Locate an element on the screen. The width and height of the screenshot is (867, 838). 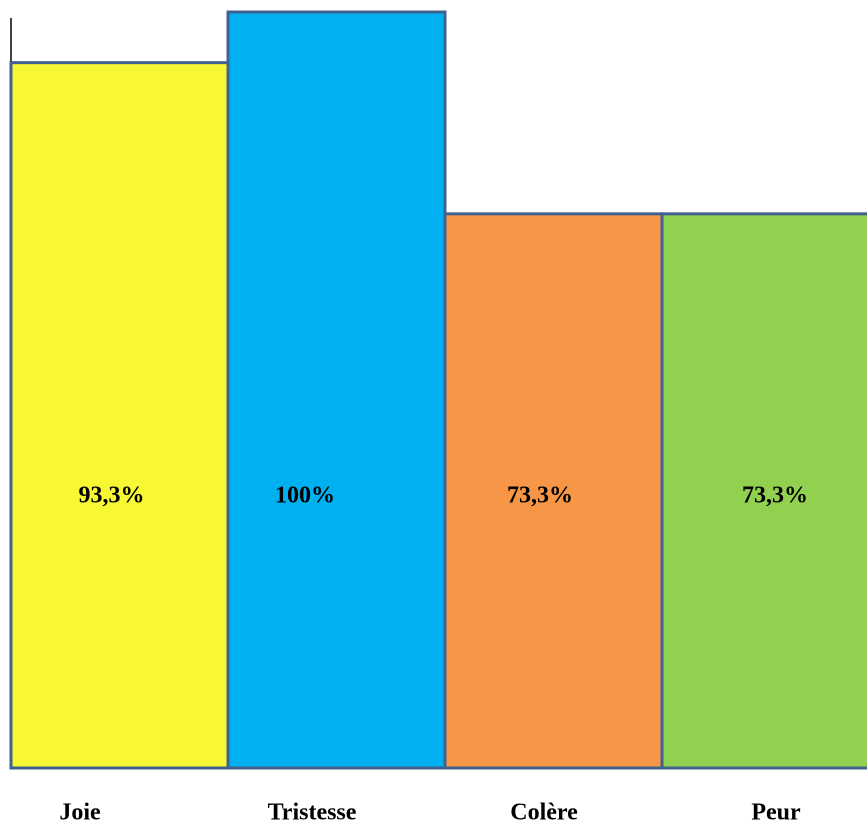
x-tick-label: Tristesse is located at coordinates (312, 813).